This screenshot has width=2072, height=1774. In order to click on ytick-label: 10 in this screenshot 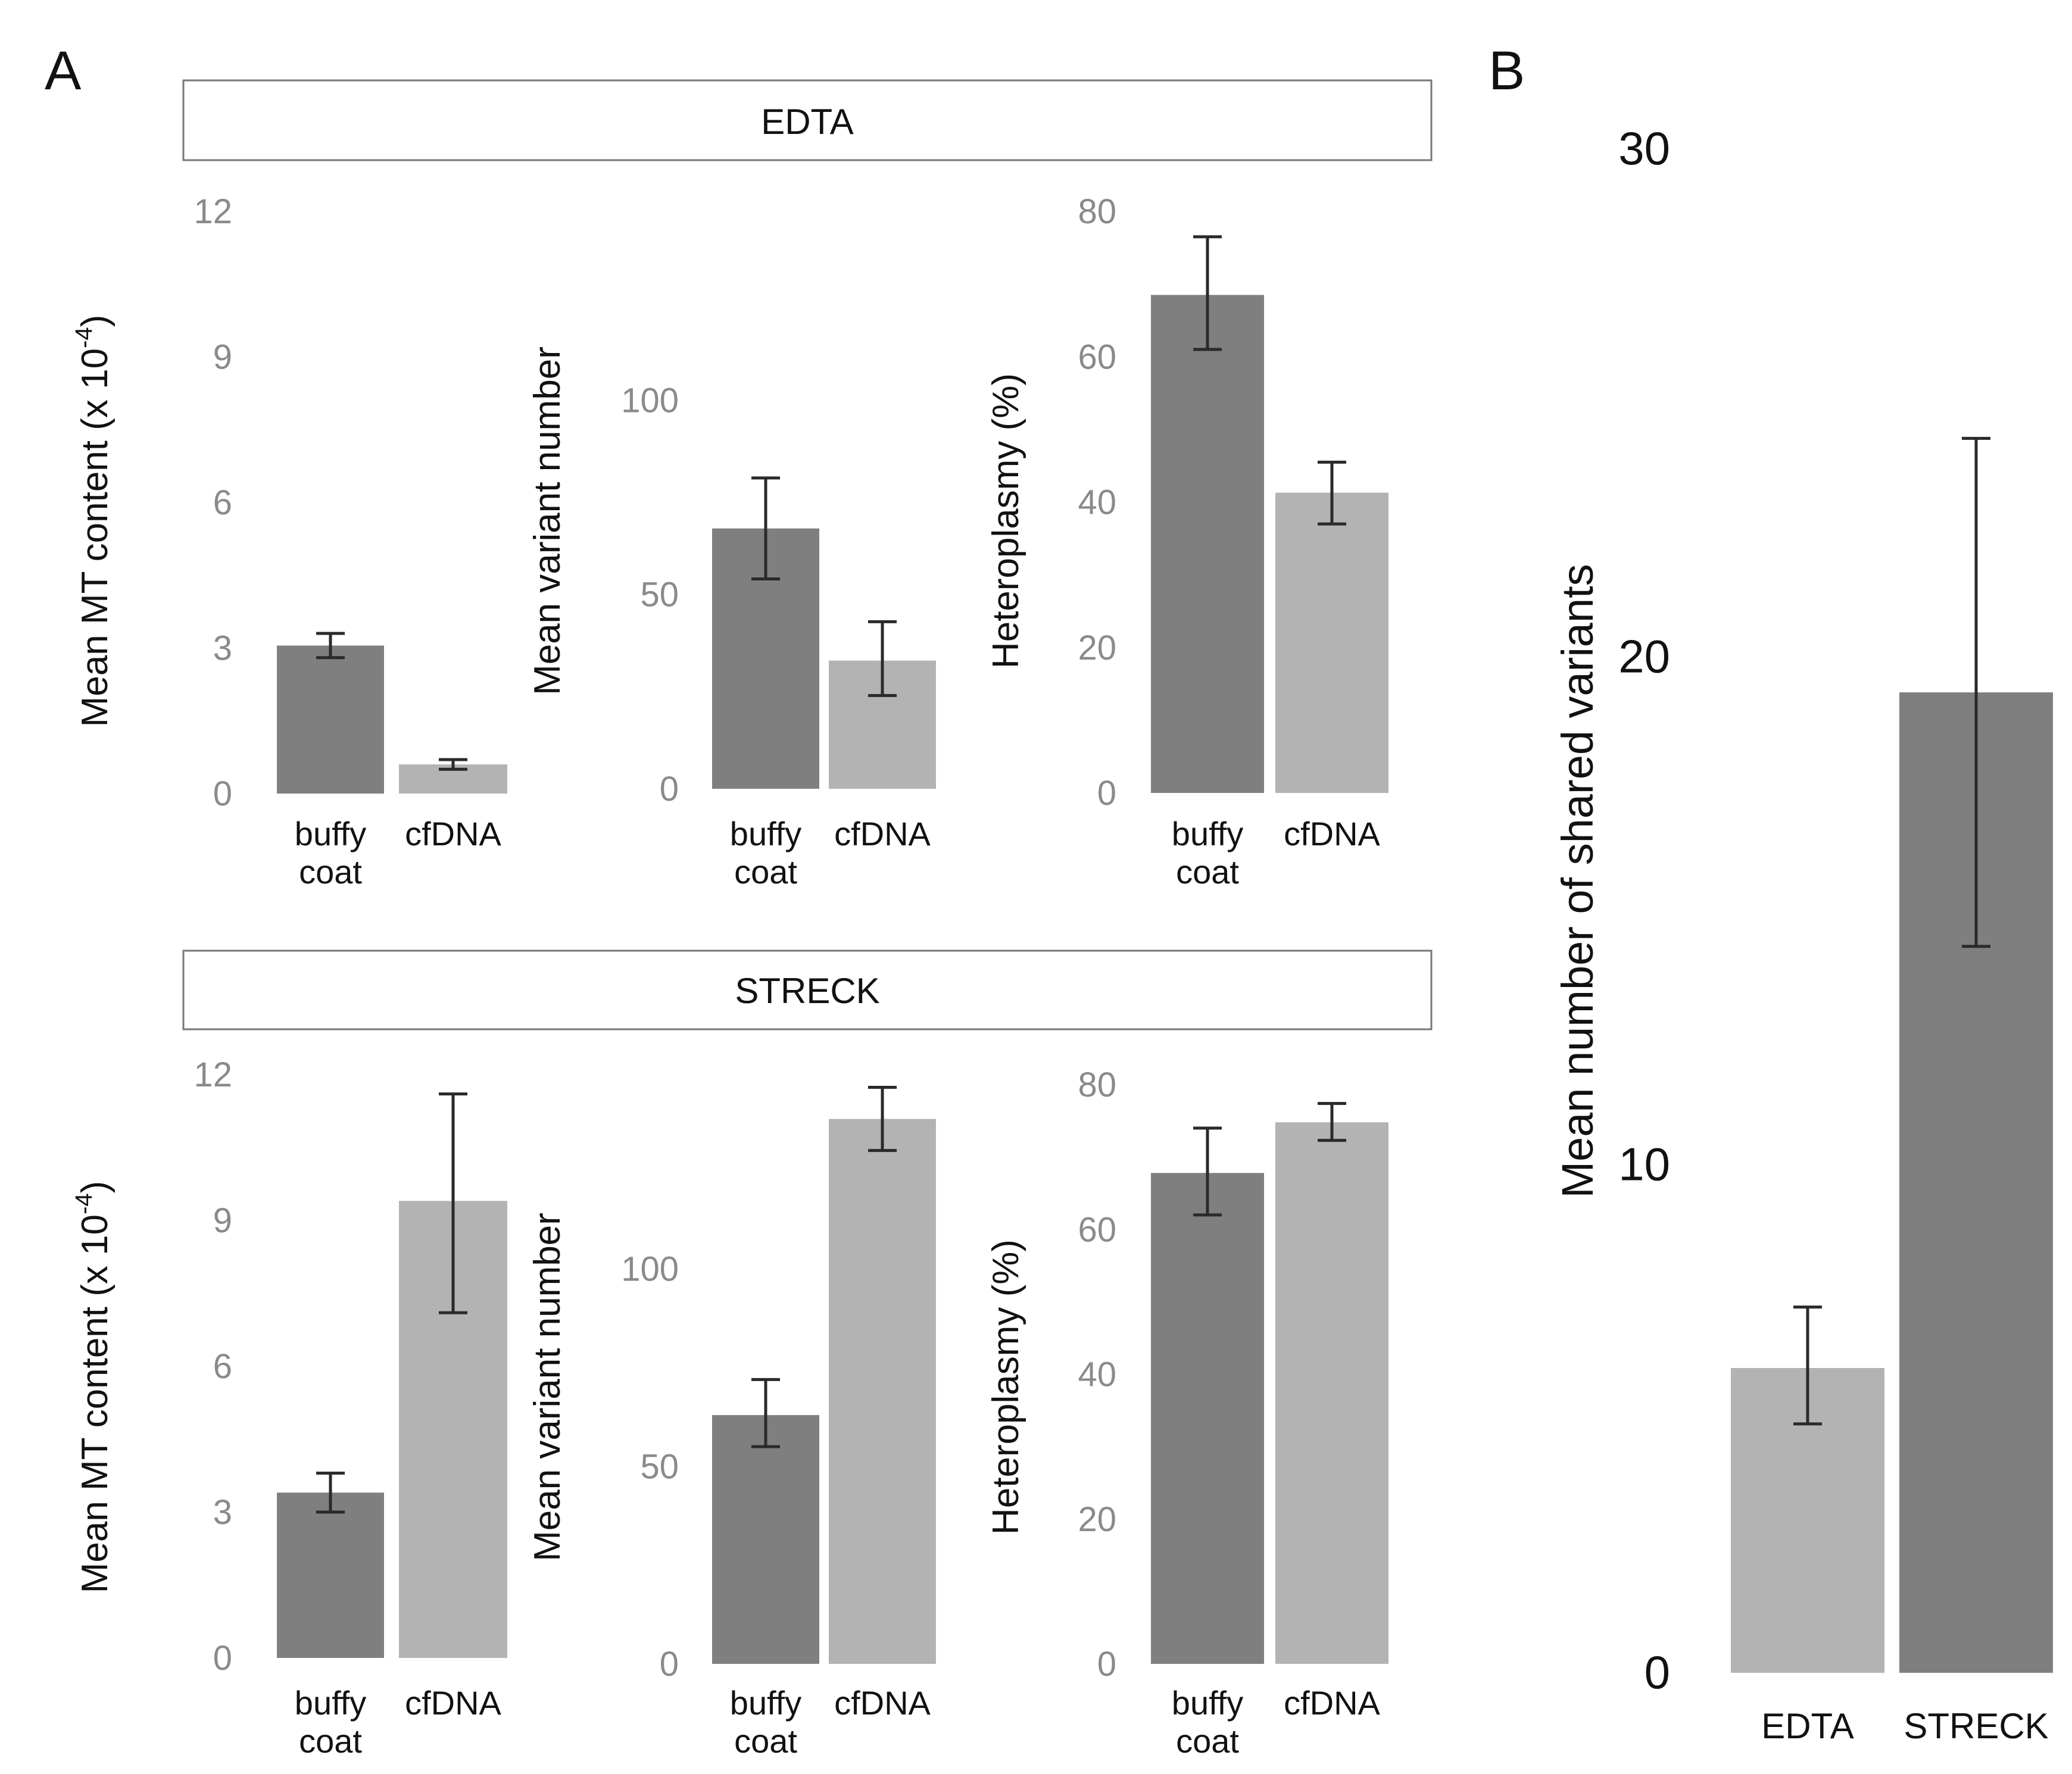, I will do `click(1644, 1164)`.